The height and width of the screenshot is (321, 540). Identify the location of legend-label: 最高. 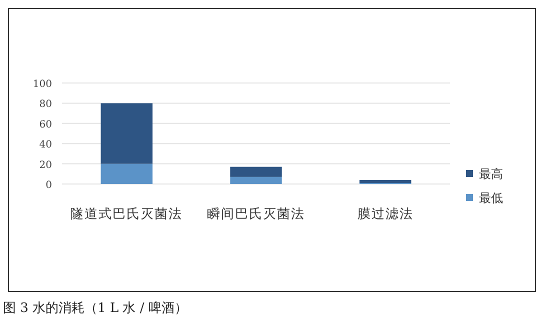
(491, 174).